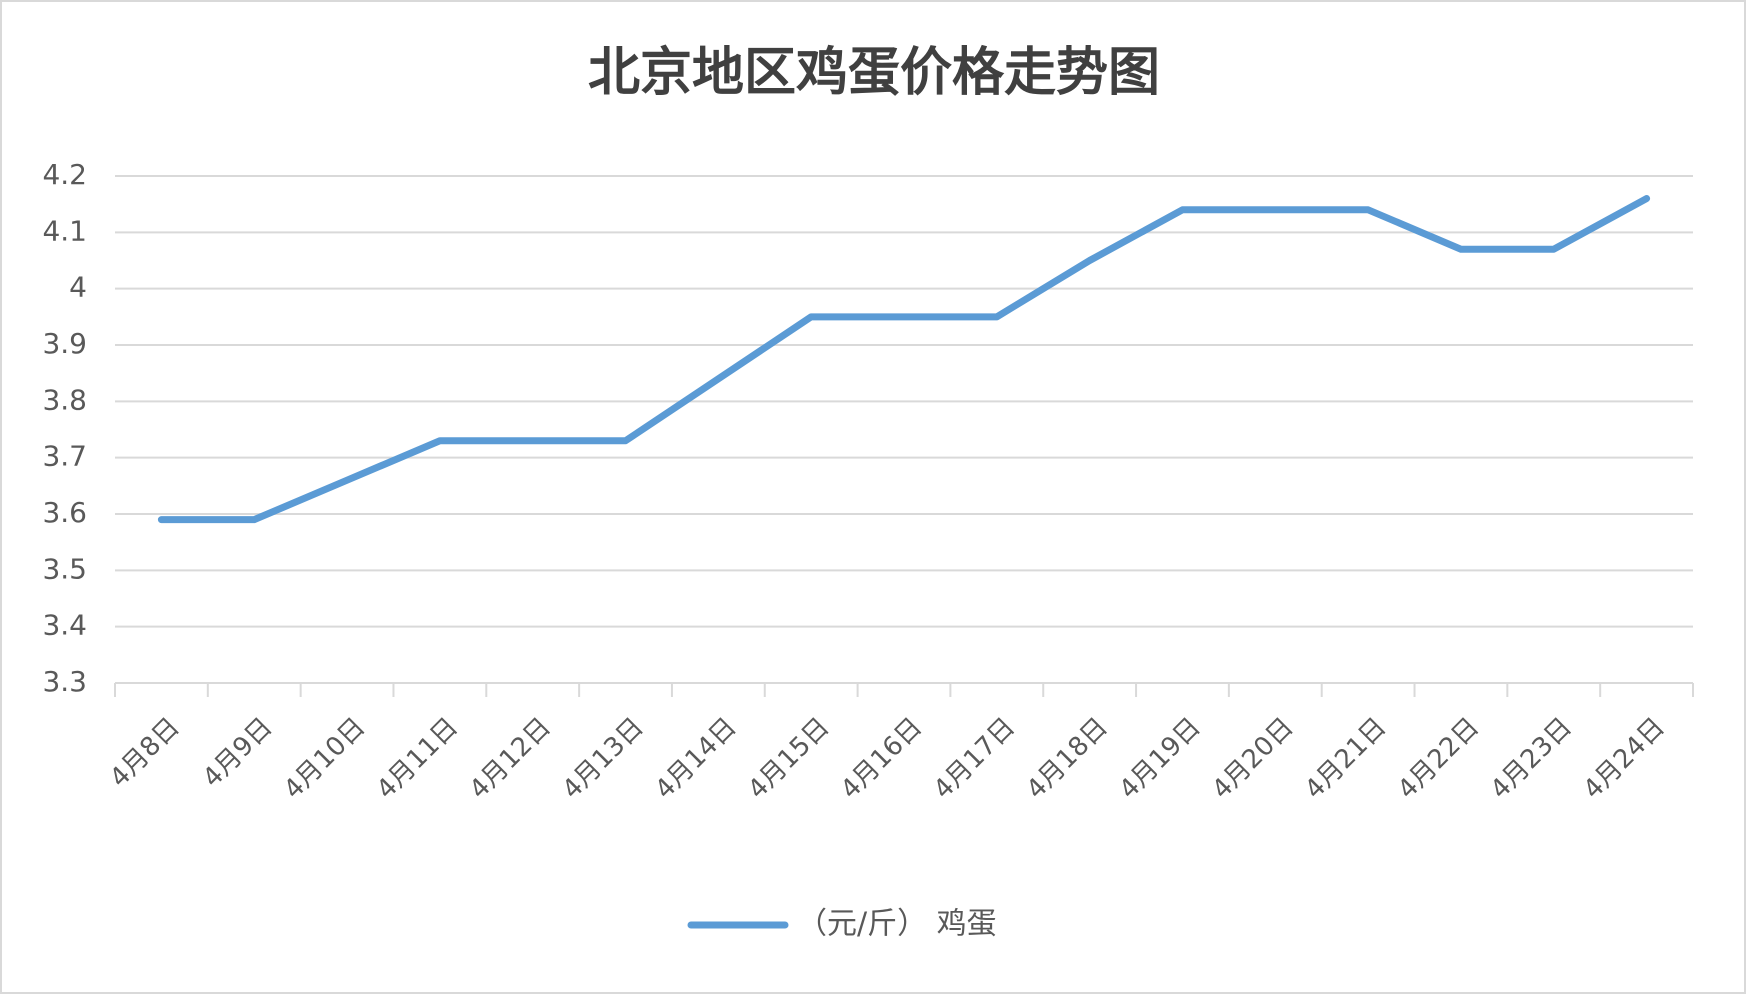 The height and width of the screenshot is (994, 1746). I want to click on y-tick-label: 3.5, so click(64, 568).